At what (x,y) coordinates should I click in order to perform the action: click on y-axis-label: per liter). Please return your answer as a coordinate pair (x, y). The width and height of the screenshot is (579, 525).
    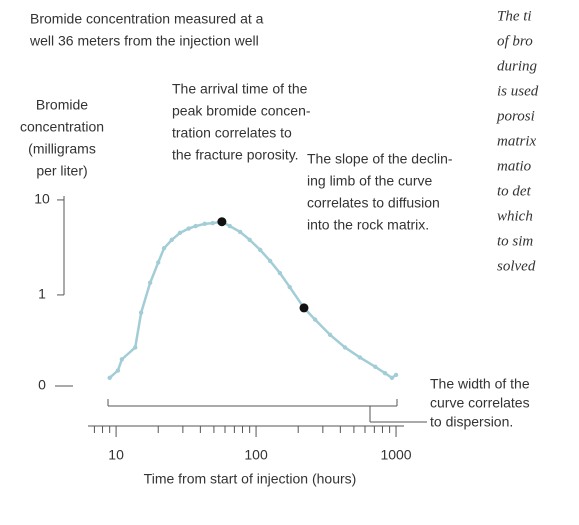
    Looking at the image, I should click on (61, 171).